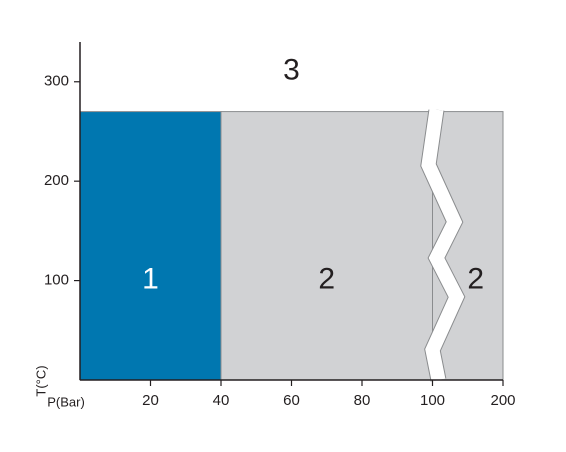 This screenshot has width=566, height=452. What do you see at coordinates (291, 400) in the screenshot?
I see `x-tick-label: 60` at bounding box center [291, 400].